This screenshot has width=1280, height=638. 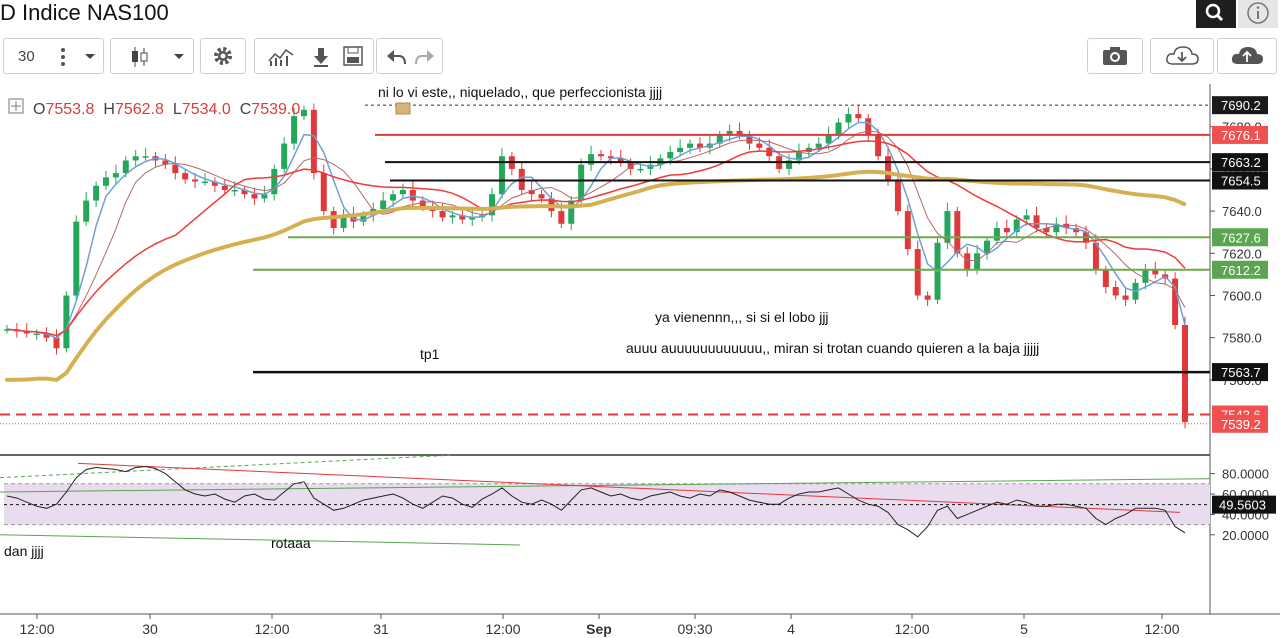 What do you see at coordinates (154, 108) in the screenshot?
I see `ohlc-legend: O7553.8 H7562.8 L7534.0 C7539.0` at bounding box center [154, 108].